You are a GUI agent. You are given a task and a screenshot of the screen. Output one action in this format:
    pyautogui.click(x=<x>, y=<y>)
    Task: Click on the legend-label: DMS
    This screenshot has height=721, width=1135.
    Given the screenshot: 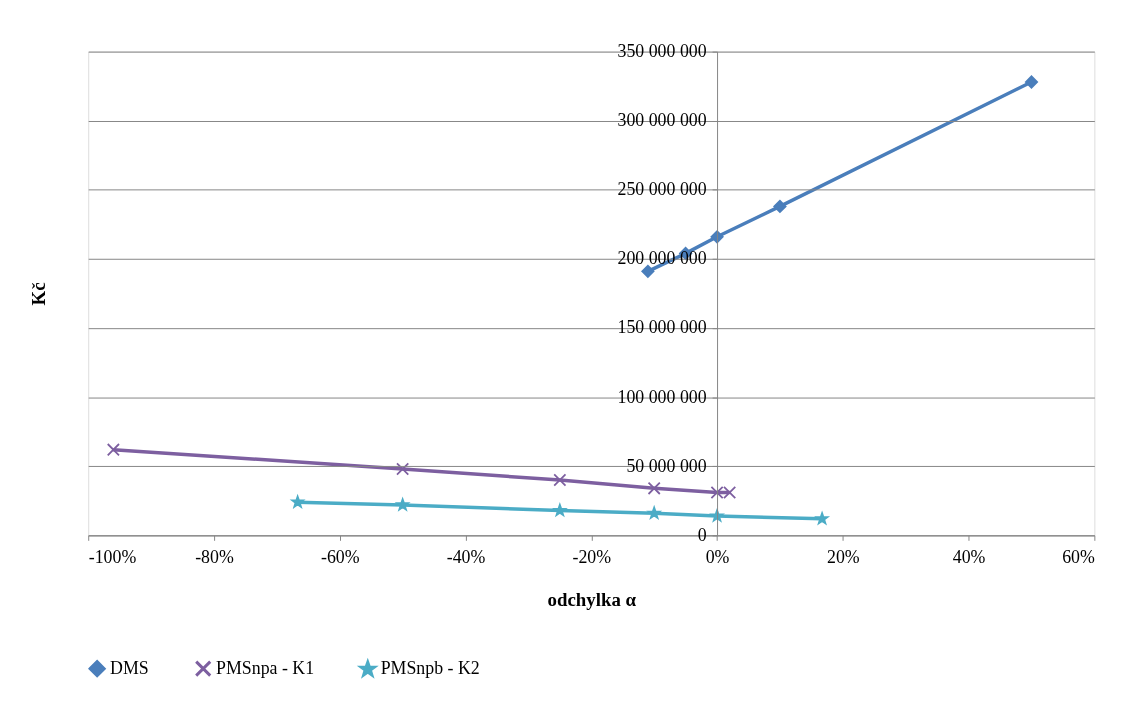 What is the action you would take?
    pyautogui.click(x=129, y=667)
    